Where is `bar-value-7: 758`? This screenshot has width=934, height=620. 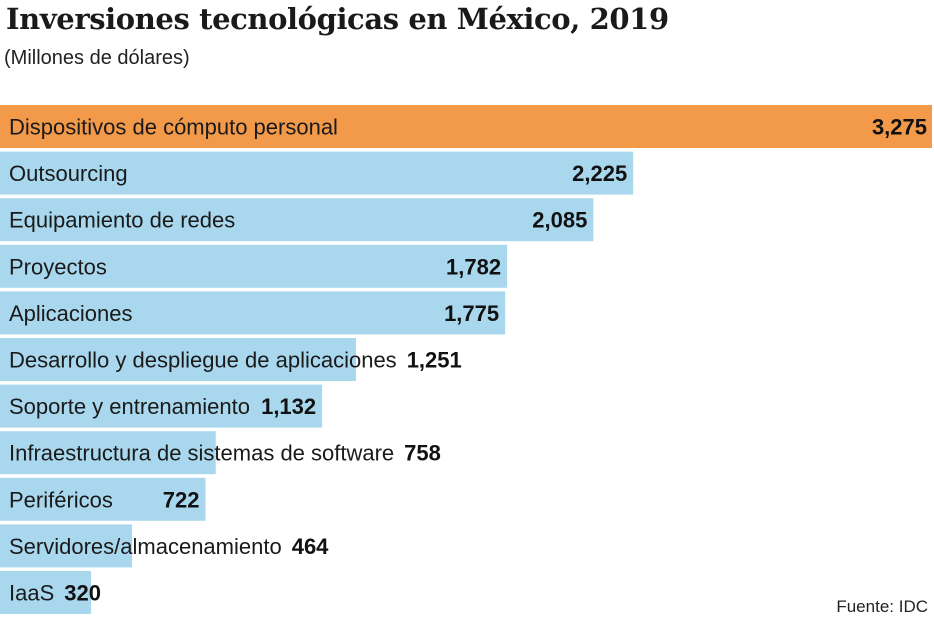
bar-value-7: 758 is located at coordinates (422, 453).